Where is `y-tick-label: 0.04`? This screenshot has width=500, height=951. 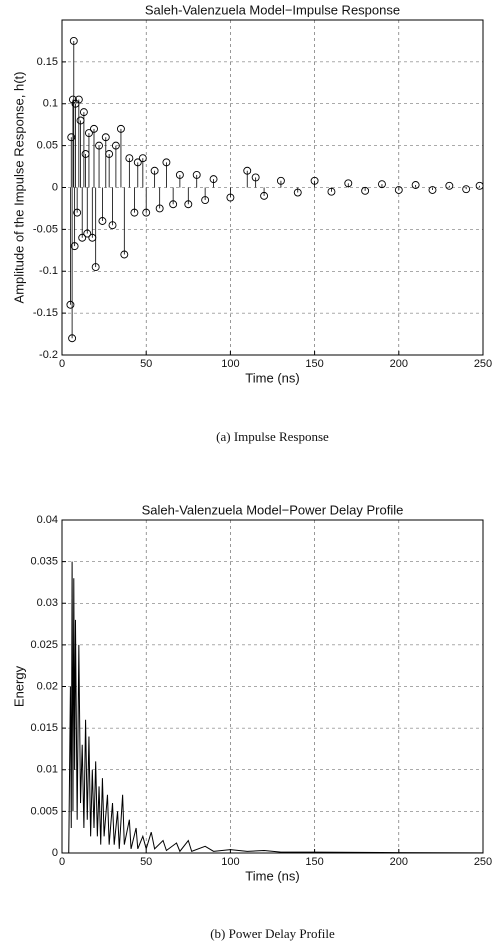
y-tick-label: 0.04 is located at coordinates (47, 520).